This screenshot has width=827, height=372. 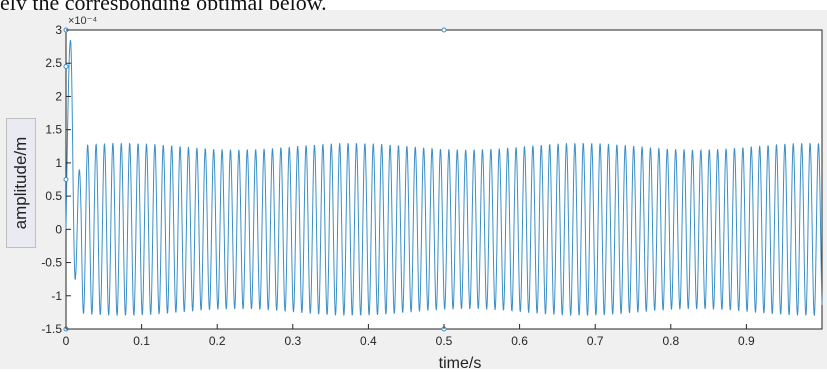 I want to click on x-tick-label: 0.1, so click(x=141, y=341).